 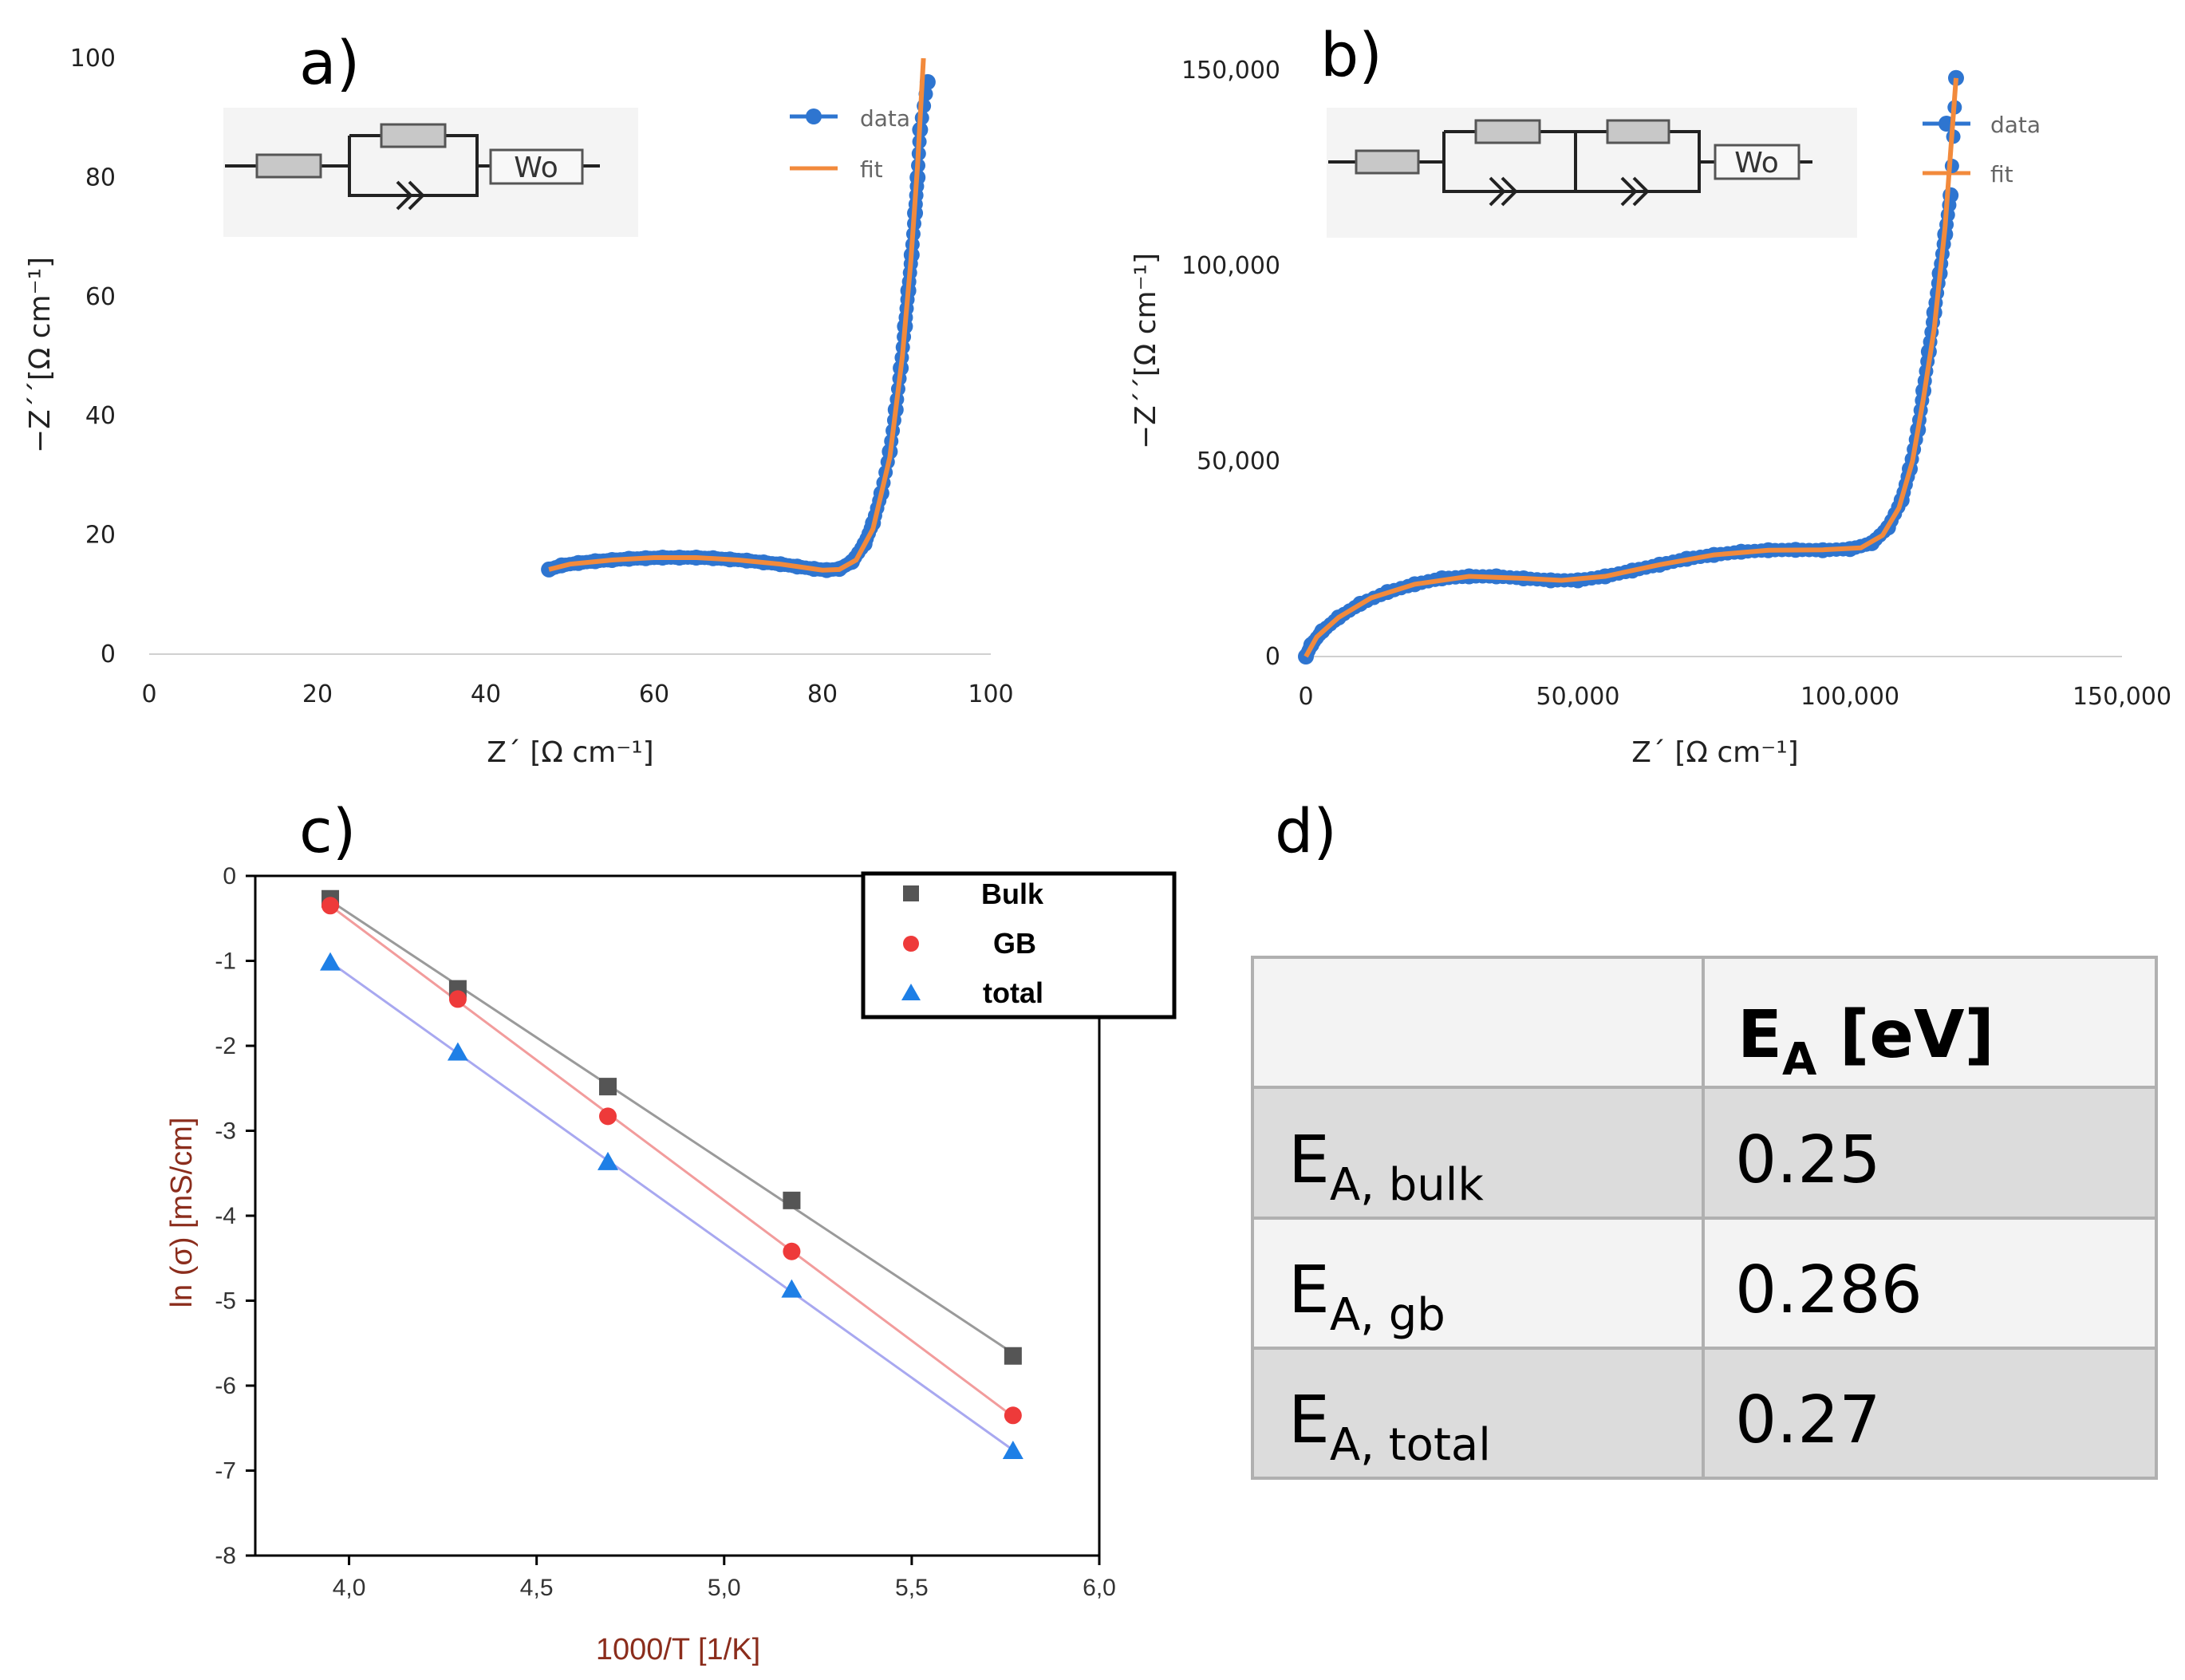 I want to click on legend-data-marker, so click(x=814, y=116).